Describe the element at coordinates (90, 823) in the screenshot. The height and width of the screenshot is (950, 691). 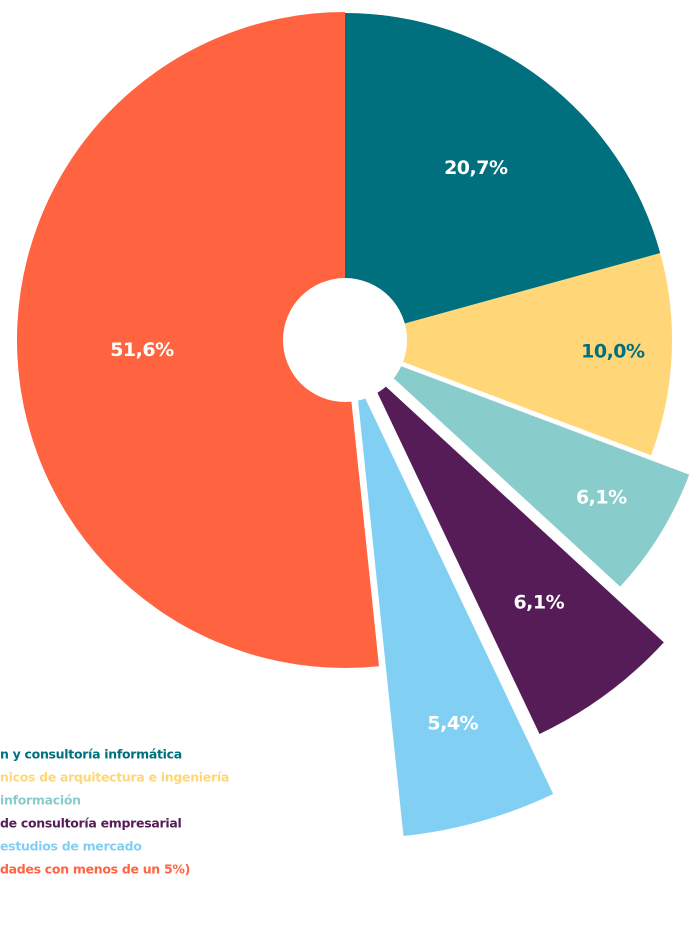
I see `legend-entry: de consultoría empresarial` at that location.